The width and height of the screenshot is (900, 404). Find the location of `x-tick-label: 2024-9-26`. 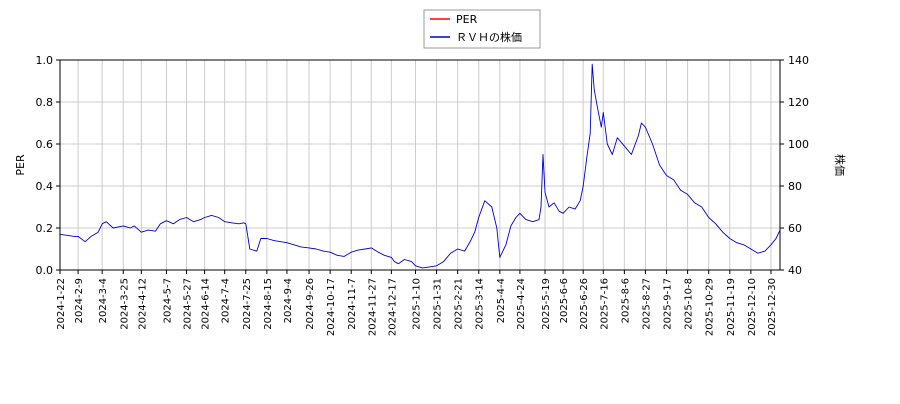

x-tick-label: 2024-9-26 is located at coordinates (310, 304).